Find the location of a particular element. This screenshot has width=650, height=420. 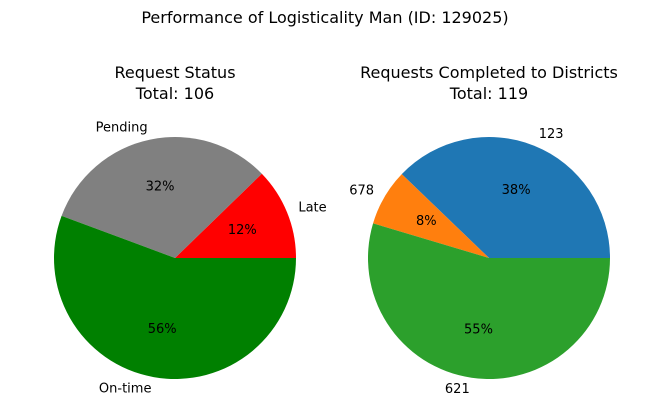

right-chart-subtitle: Total: 119 is located at coordinates (488, 93).